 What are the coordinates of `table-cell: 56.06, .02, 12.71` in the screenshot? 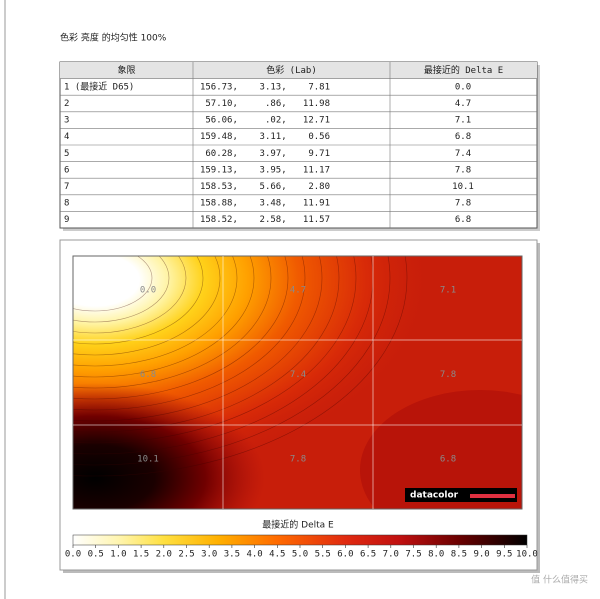 It's located at (267, 121).